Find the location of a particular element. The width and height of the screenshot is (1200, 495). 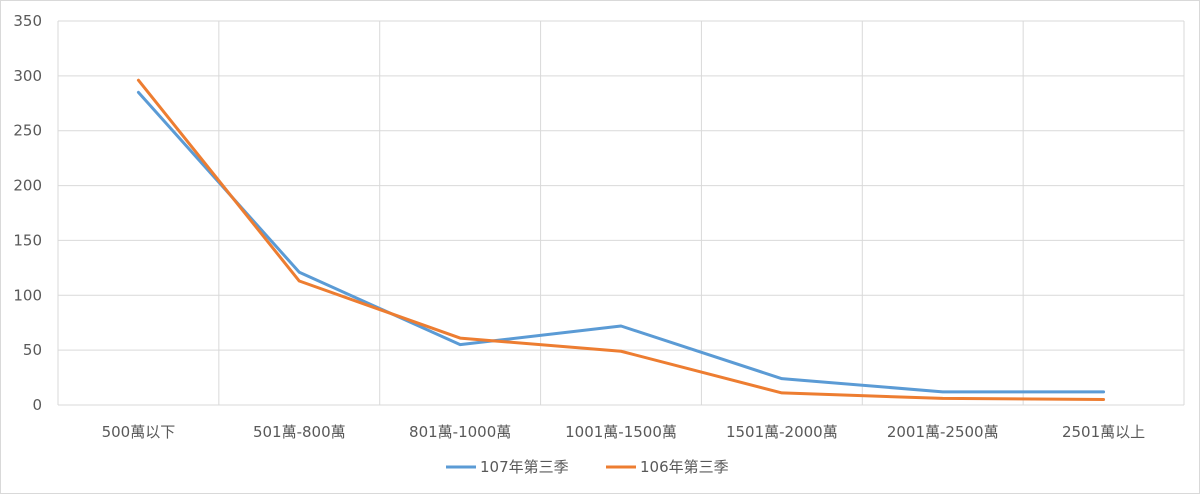

x-tick-label: 501萬-800萬 is located at coordinates (299, 432).